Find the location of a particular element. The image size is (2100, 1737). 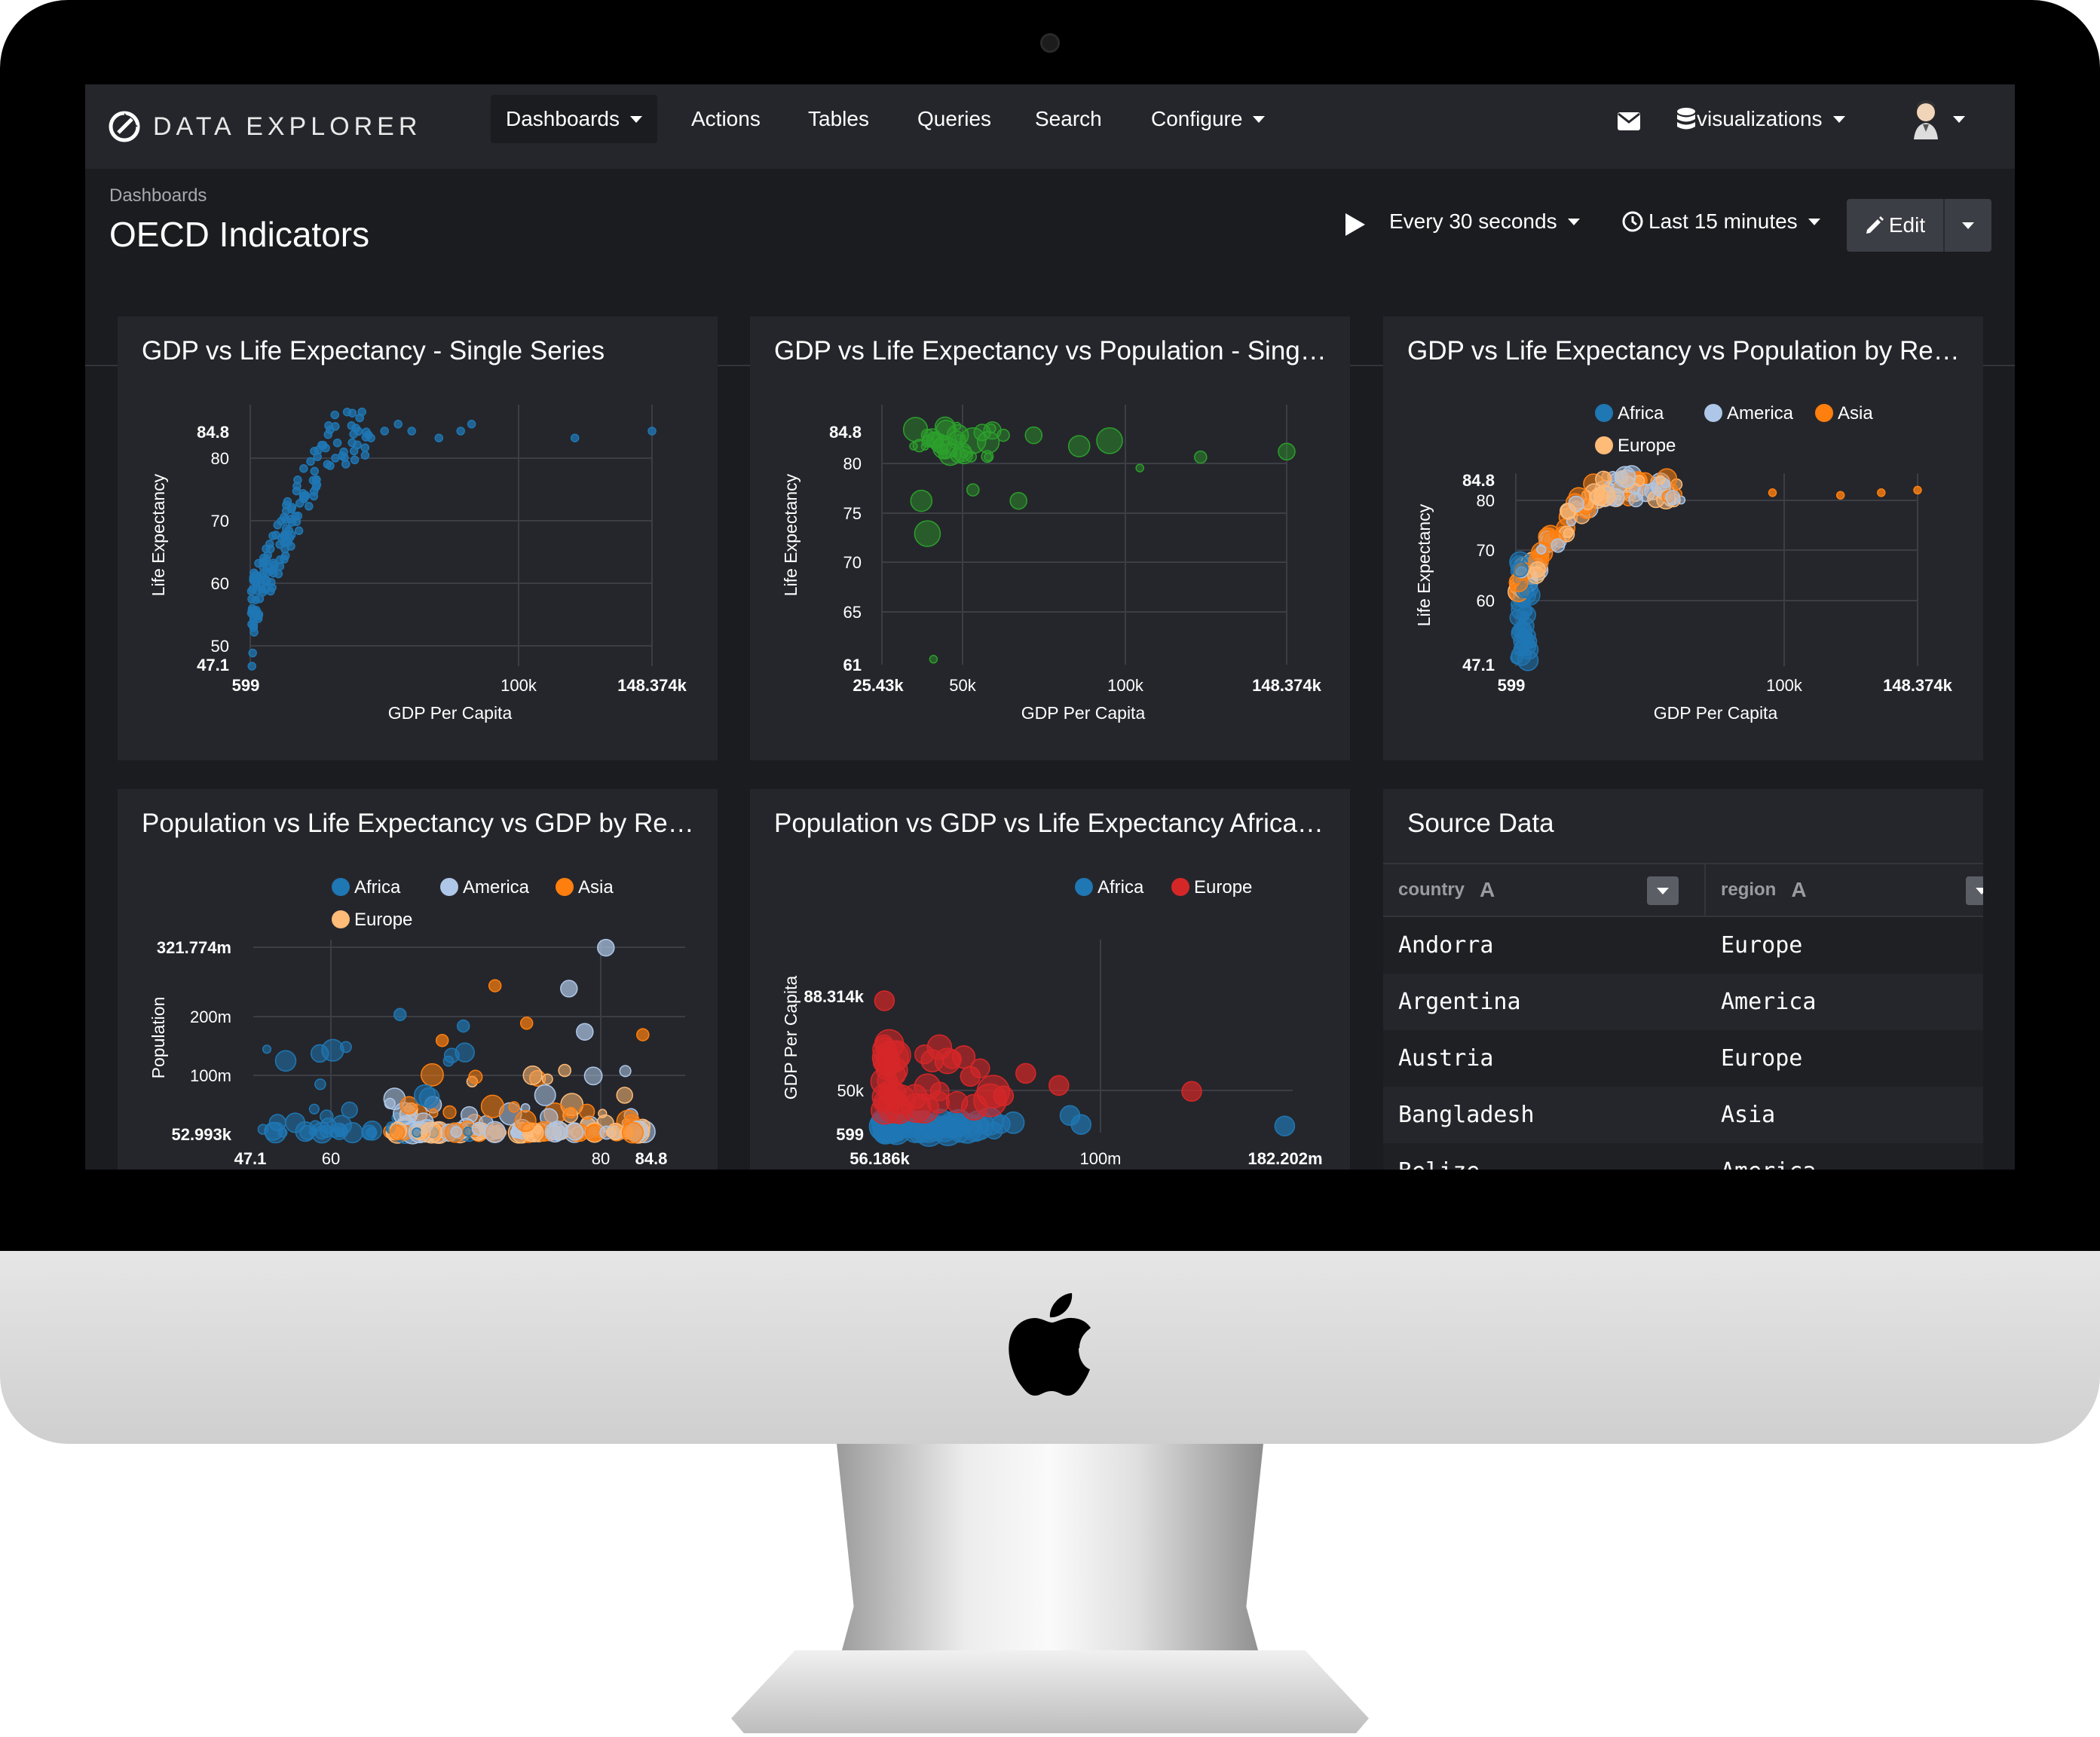

table-row: Bangladesh Asia is located at coordinates (1683, 1115).